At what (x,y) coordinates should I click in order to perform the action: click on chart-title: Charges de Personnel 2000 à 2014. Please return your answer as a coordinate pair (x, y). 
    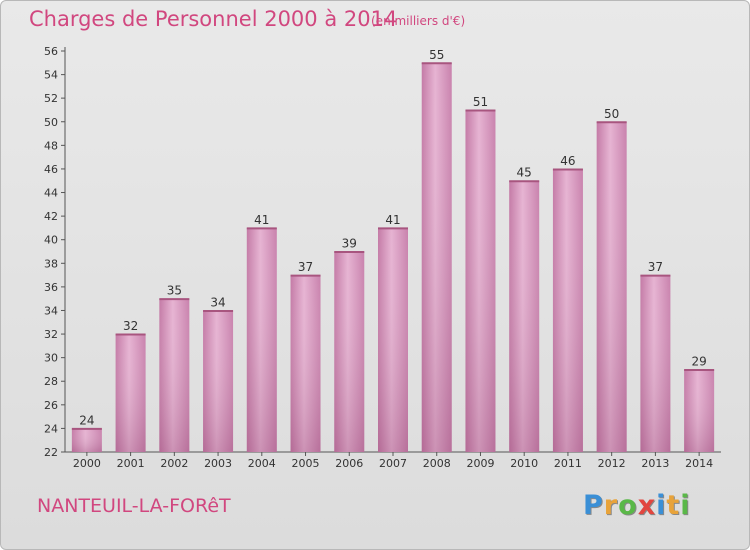
    Looking at the image, I should click on (213, 19).